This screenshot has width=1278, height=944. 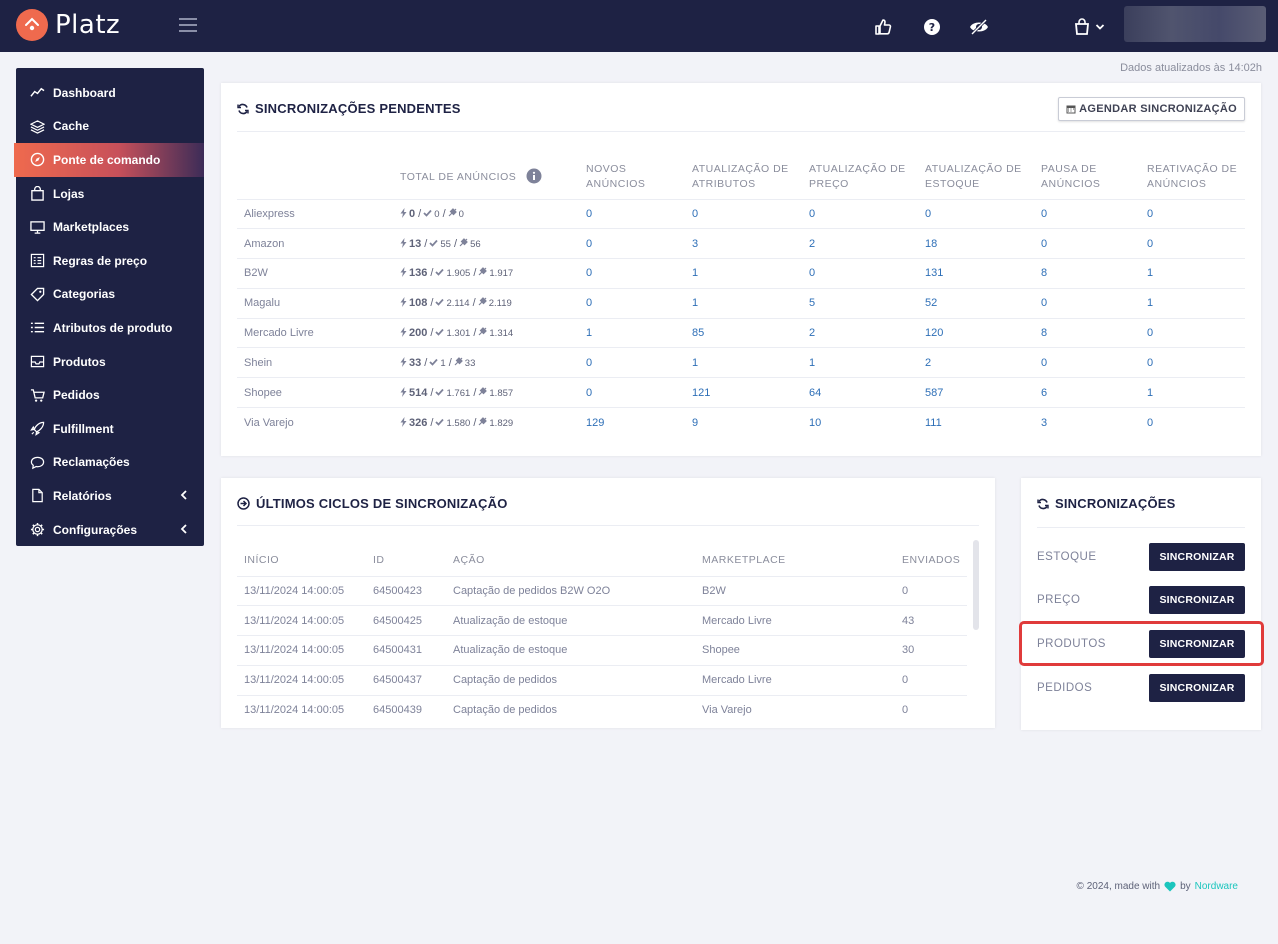 What do you see at coordinates (305, 709) in the screenshot?
I see `start-cell: 13/11/2024 14:00:05` at bounding box center [305, 709].